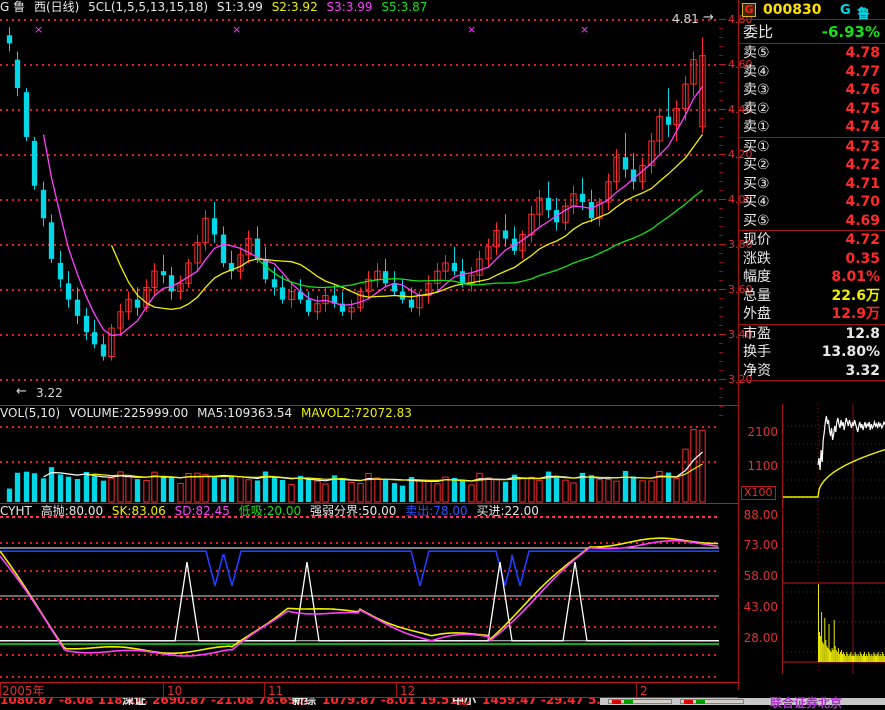 This screenshot has height=710, width=885. What do you see at coordinates (812, 314) in the screenshot?
I see `stat-row: 外盘 12.9万` at bounding box center [812, 314].